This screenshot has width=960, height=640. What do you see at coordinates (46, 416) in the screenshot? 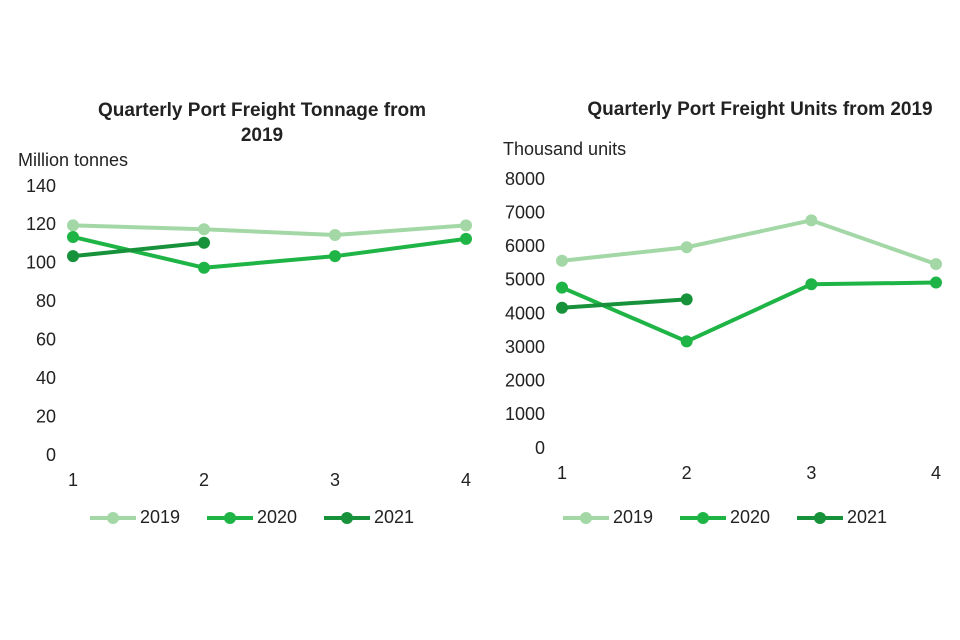
I see `y-tick-label: 20` at bounding box center [46, 416].